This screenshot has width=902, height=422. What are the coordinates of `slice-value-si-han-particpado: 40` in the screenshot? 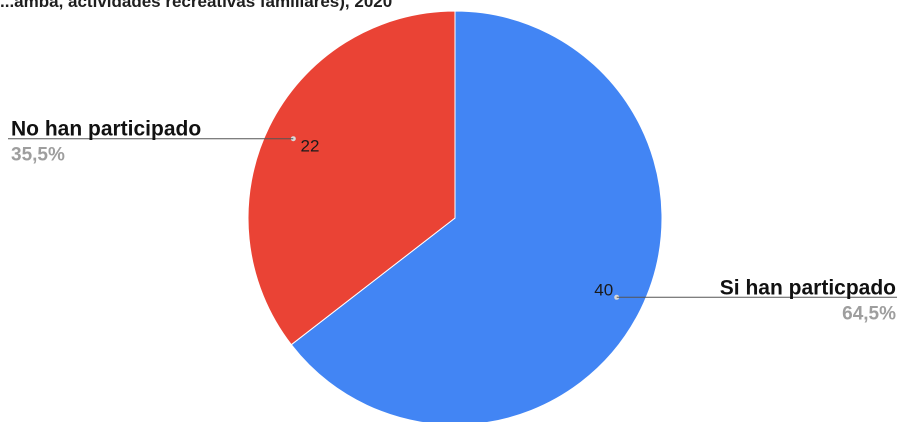 It's located at (603, 289).